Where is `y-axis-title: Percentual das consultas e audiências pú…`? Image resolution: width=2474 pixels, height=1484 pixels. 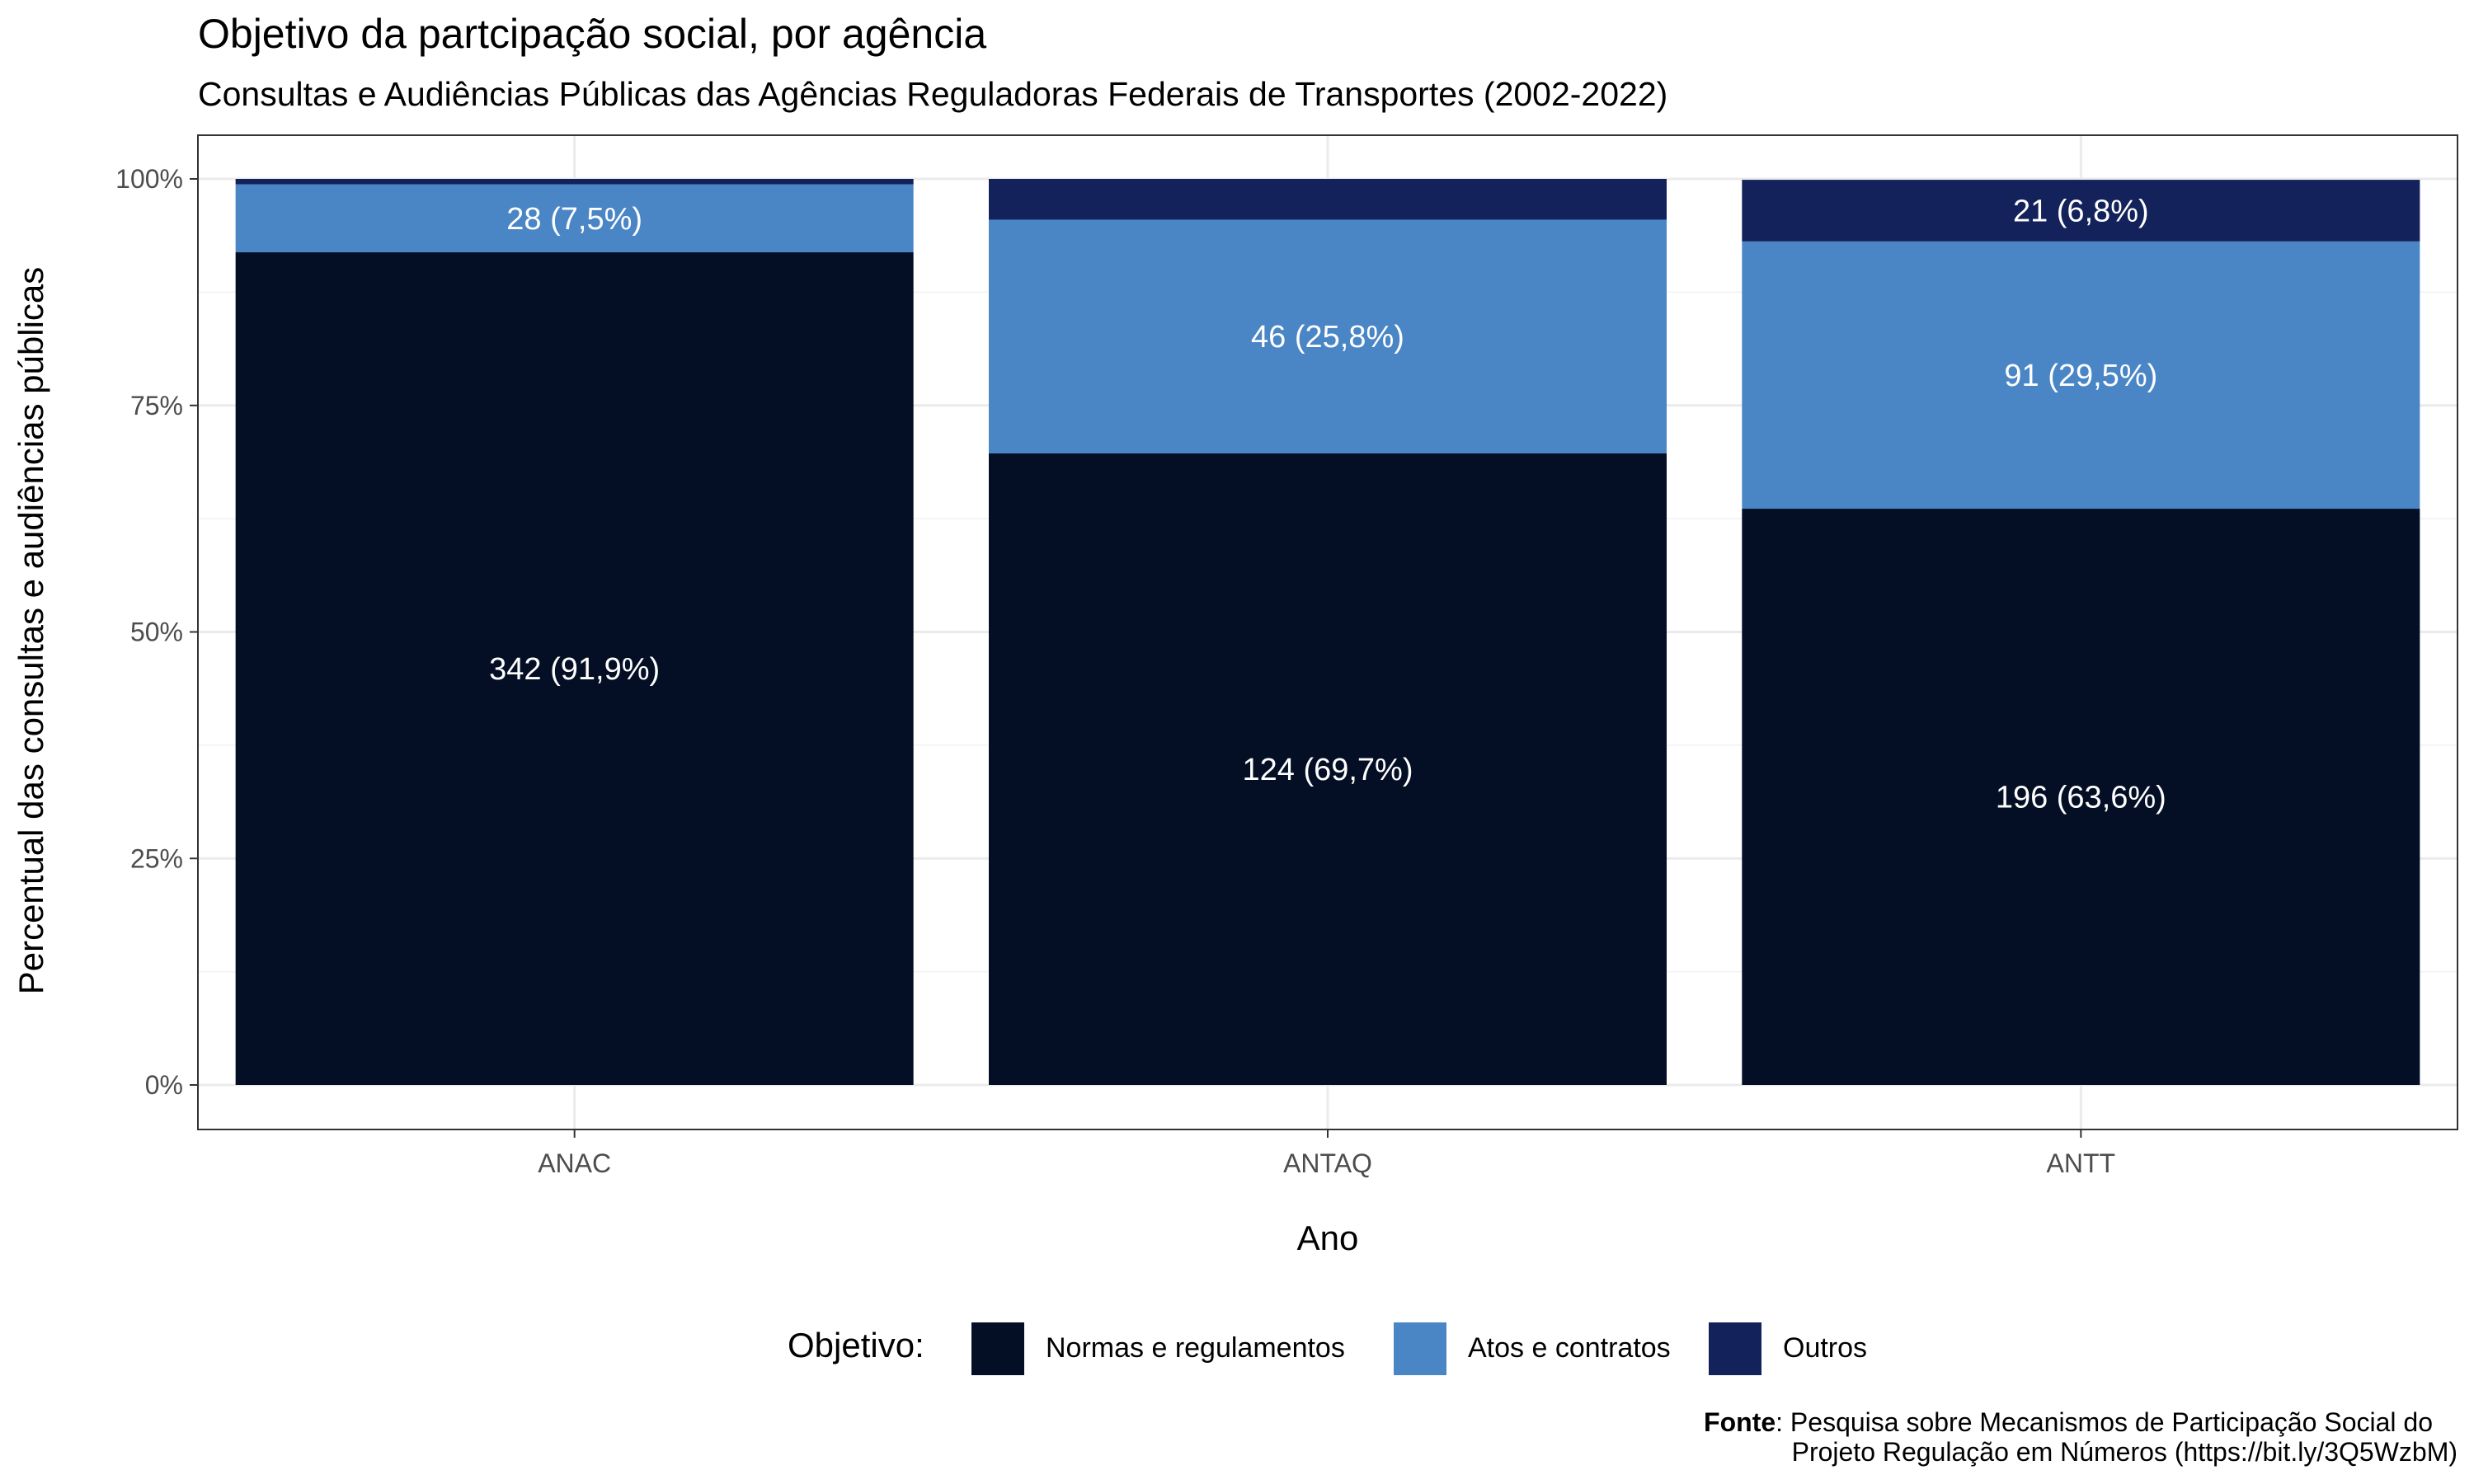 y-axis-title: Percentual das consultas e audiências pú… is located at coordinates (31, 631).